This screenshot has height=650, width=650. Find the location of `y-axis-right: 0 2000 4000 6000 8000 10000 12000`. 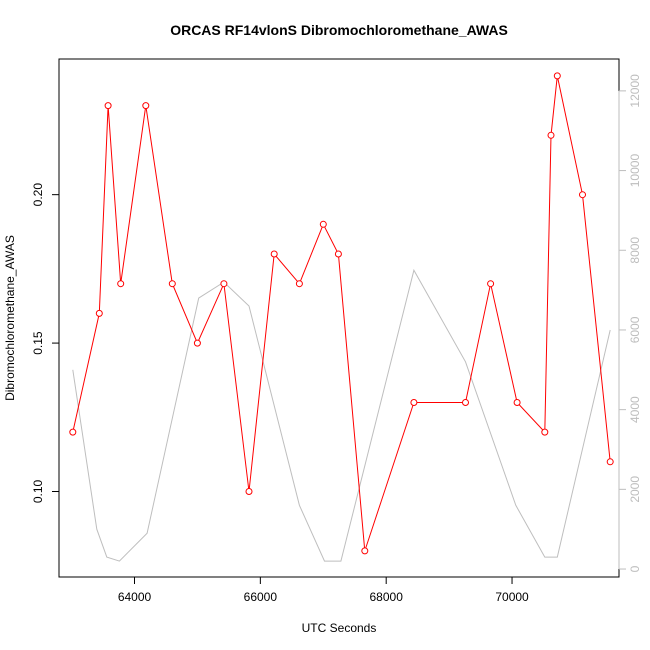

y-axis-right: 0 2000 4000 6000 8000 10000 12000 is located at coordinates (630, 323).